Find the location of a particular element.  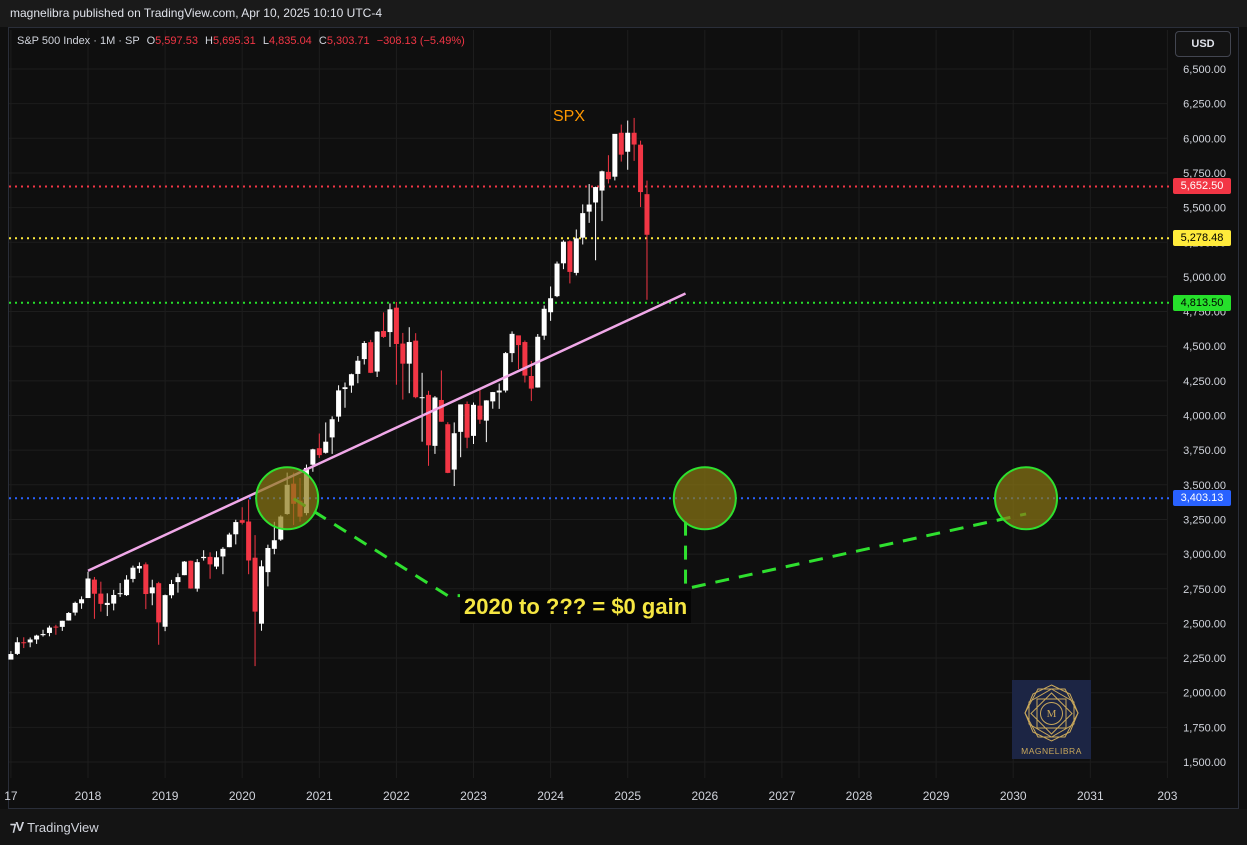

x-tick-label: 2027 is located at coordinates (782, 796).